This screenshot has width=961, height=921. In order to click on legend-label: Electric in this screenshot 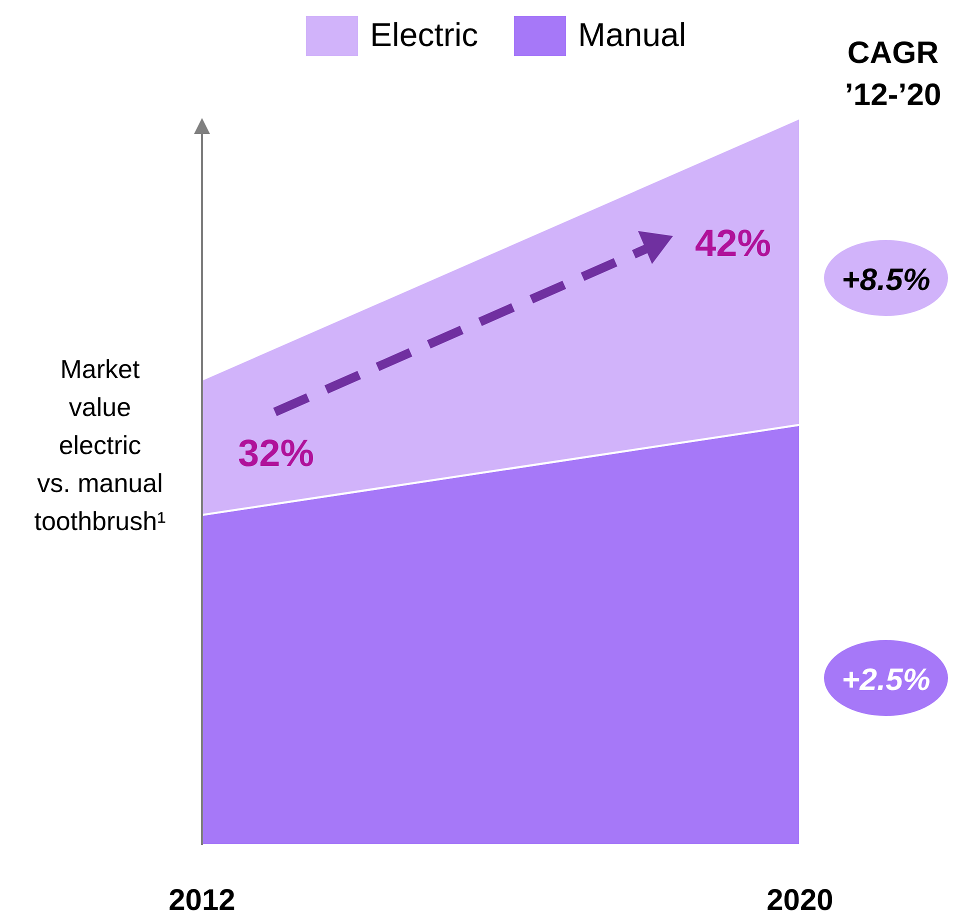, I will do `click(424, 34)`.